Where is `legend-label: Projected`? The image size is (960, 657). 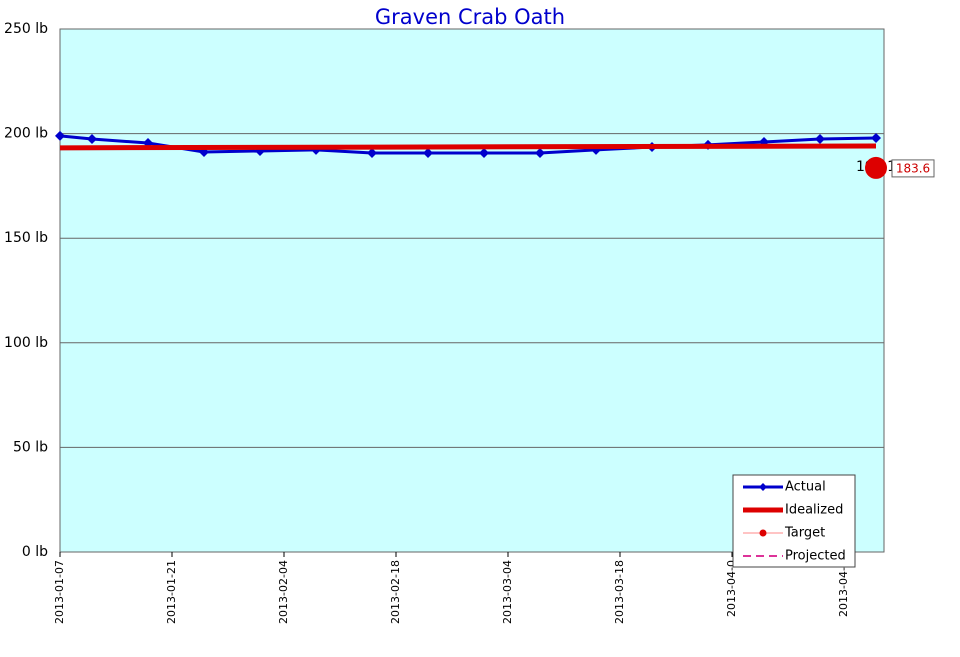 legend-label: Projected is located at coordinates (815, 556).